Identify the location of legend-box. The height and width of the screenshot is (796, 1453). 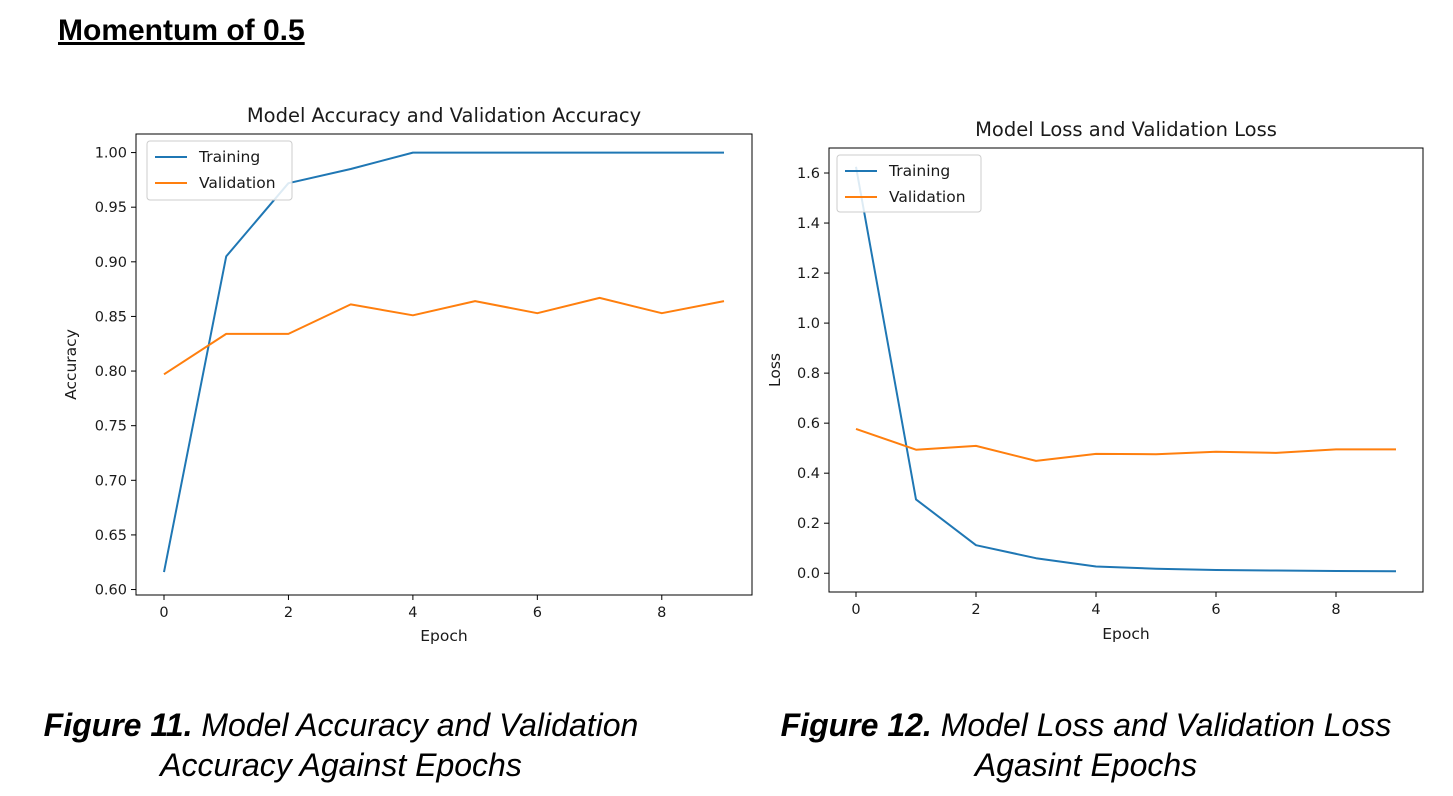
(219, 170).